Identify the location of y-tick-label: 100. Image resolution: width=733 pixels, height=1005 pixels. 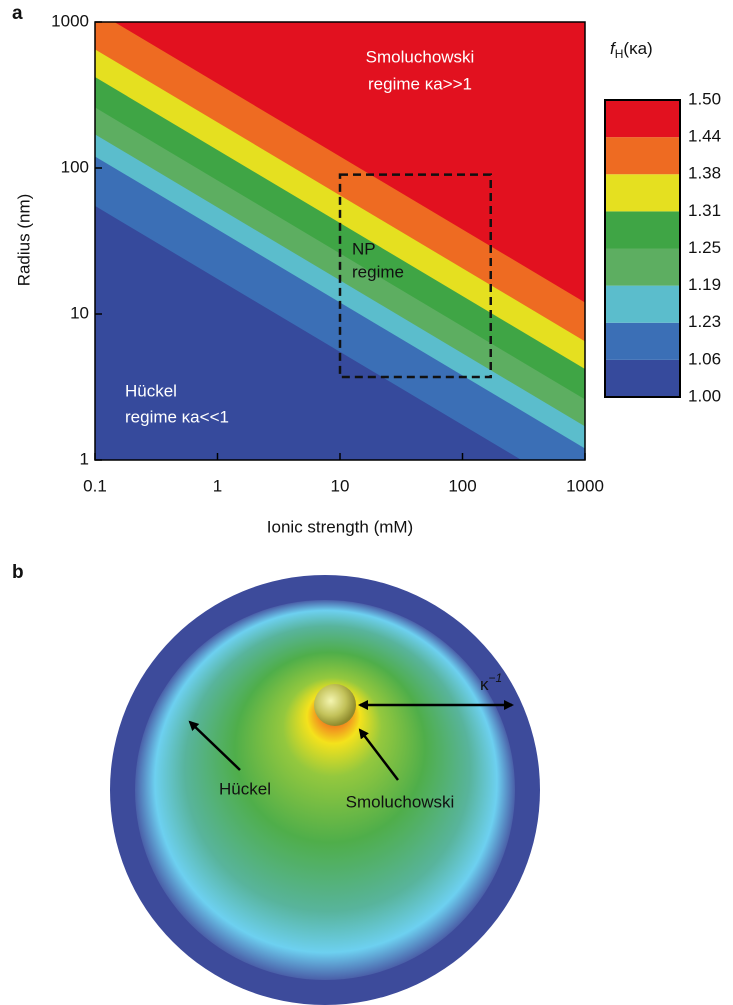
(75, 166).